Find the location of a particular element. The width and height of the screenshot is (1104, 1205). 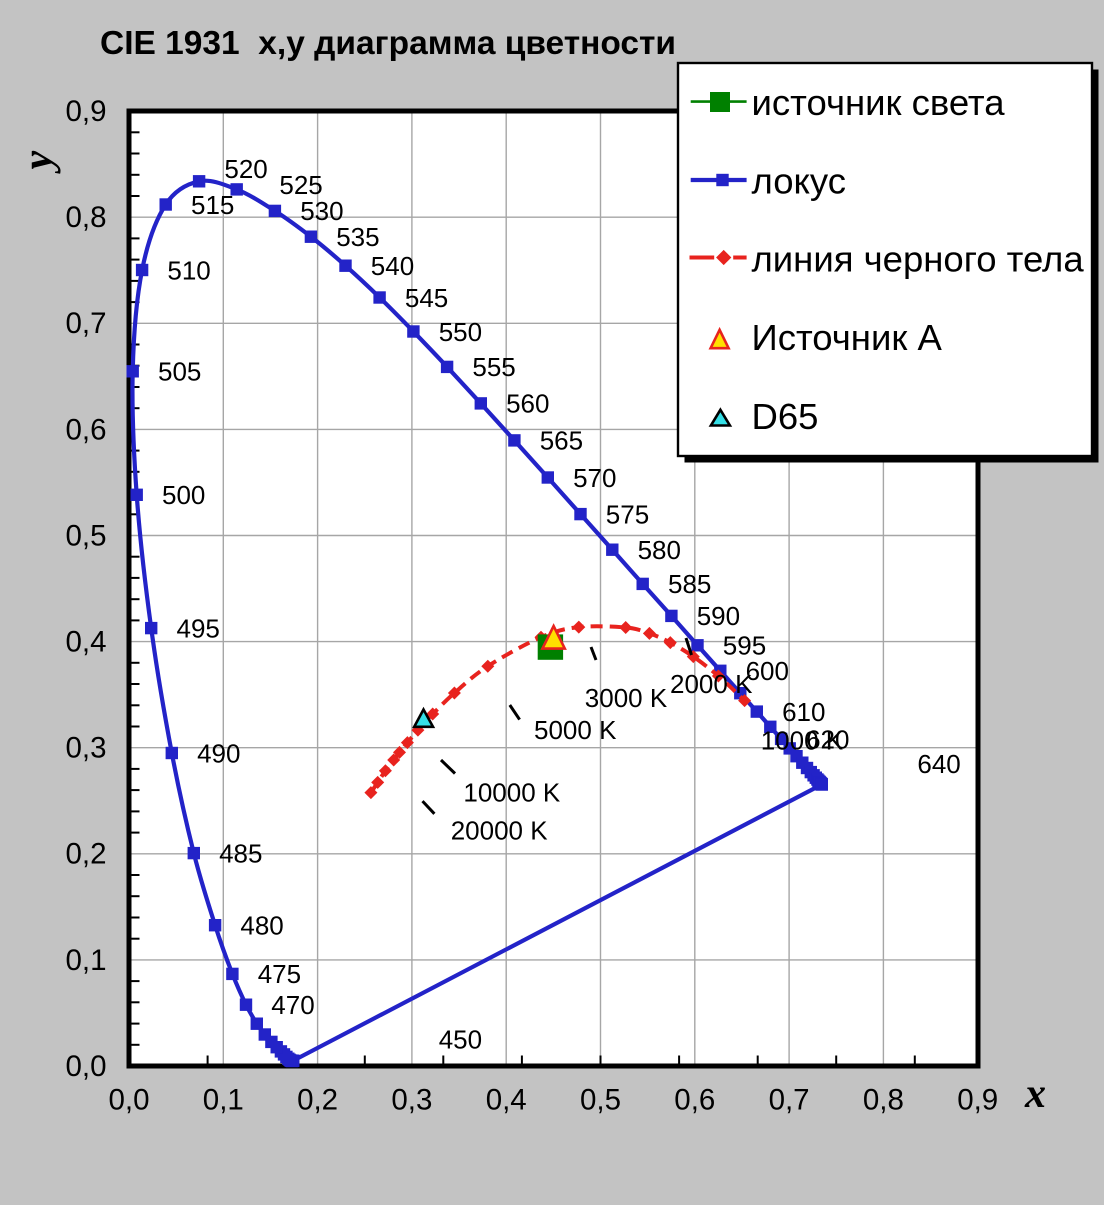

svg-text: 610 is located at coordinates (803, 712).